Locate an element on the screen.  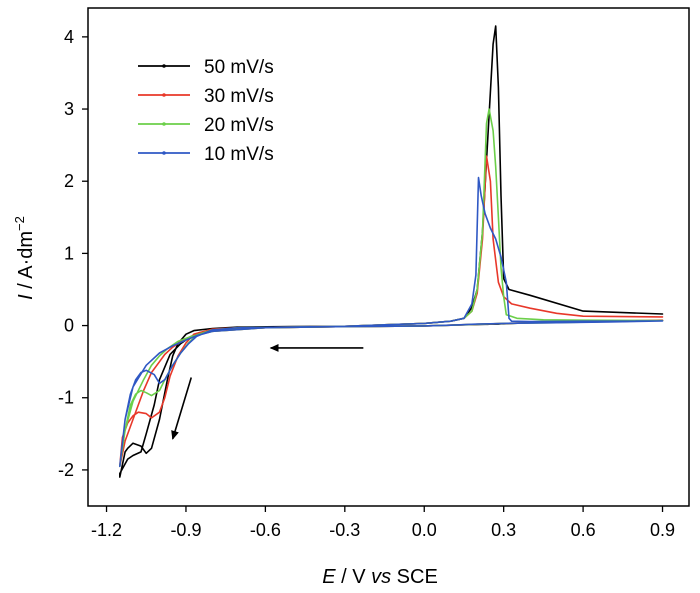
x-tick-label: 0.9 is located at coordinates (662, 530).